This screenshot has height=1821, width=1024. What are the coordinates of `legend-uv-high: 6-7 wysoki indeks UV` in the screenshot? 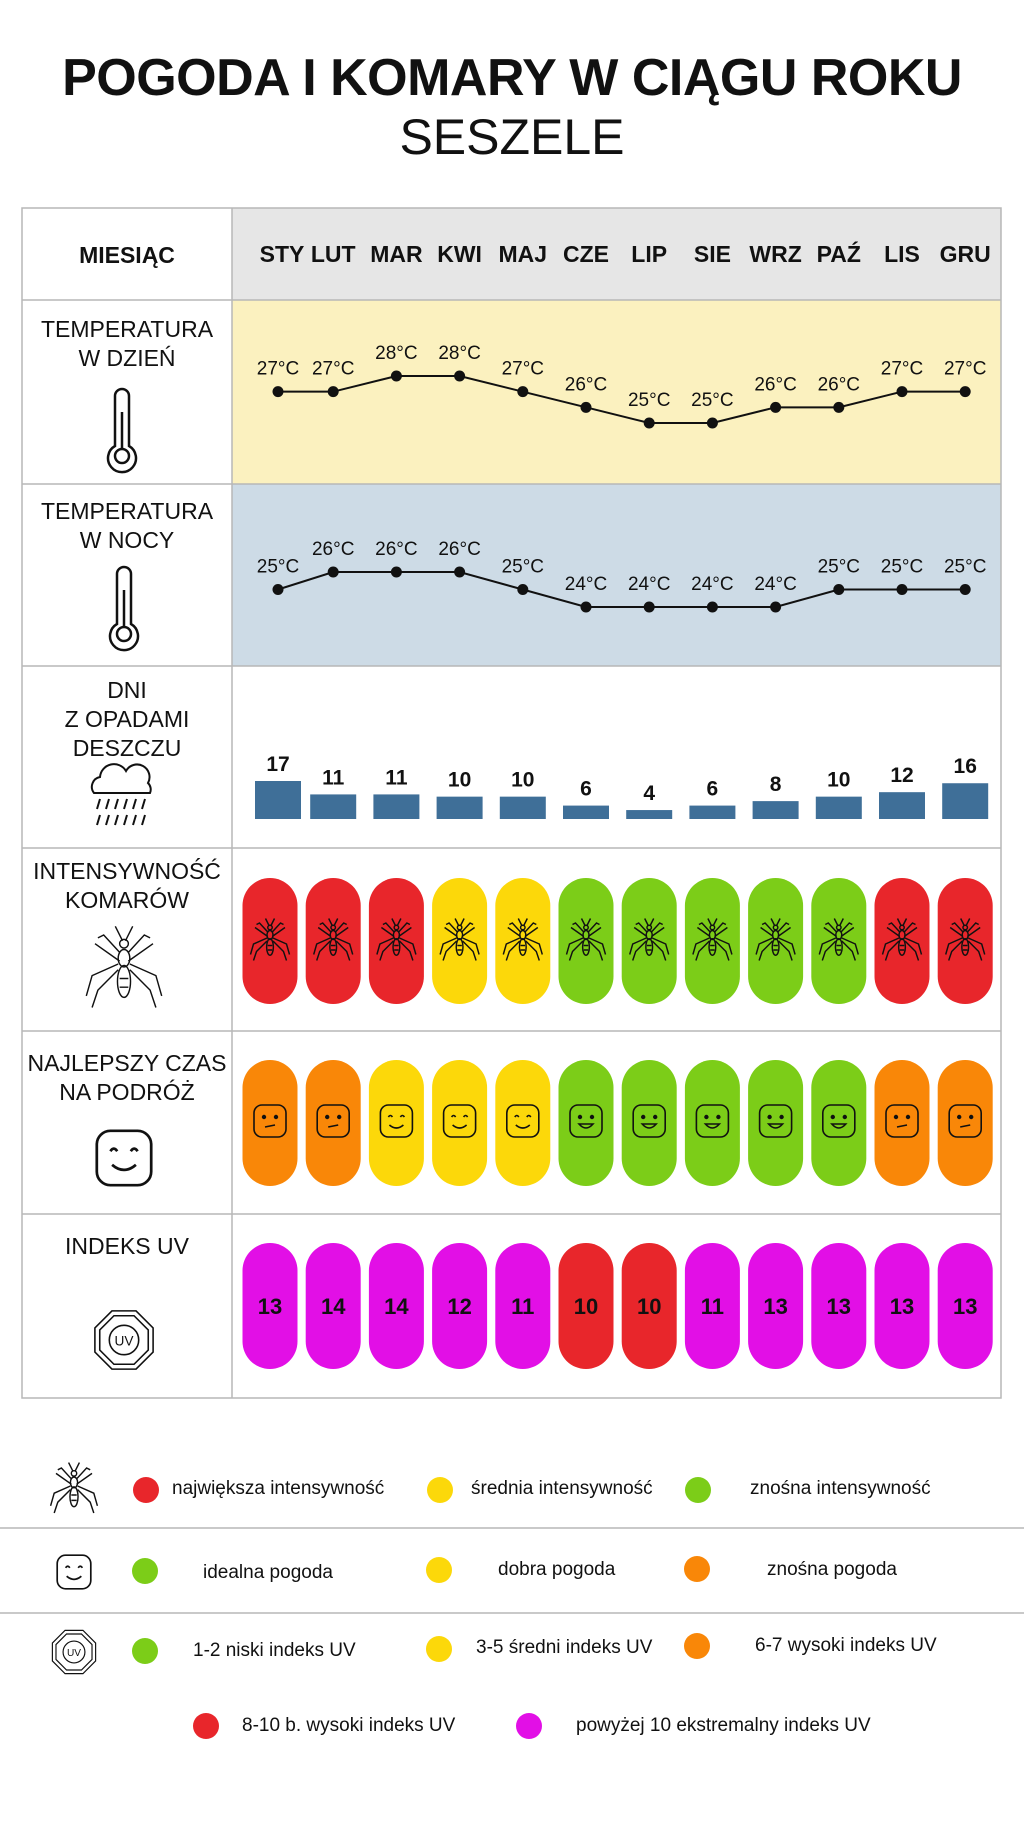 It's located at (846, 1645).